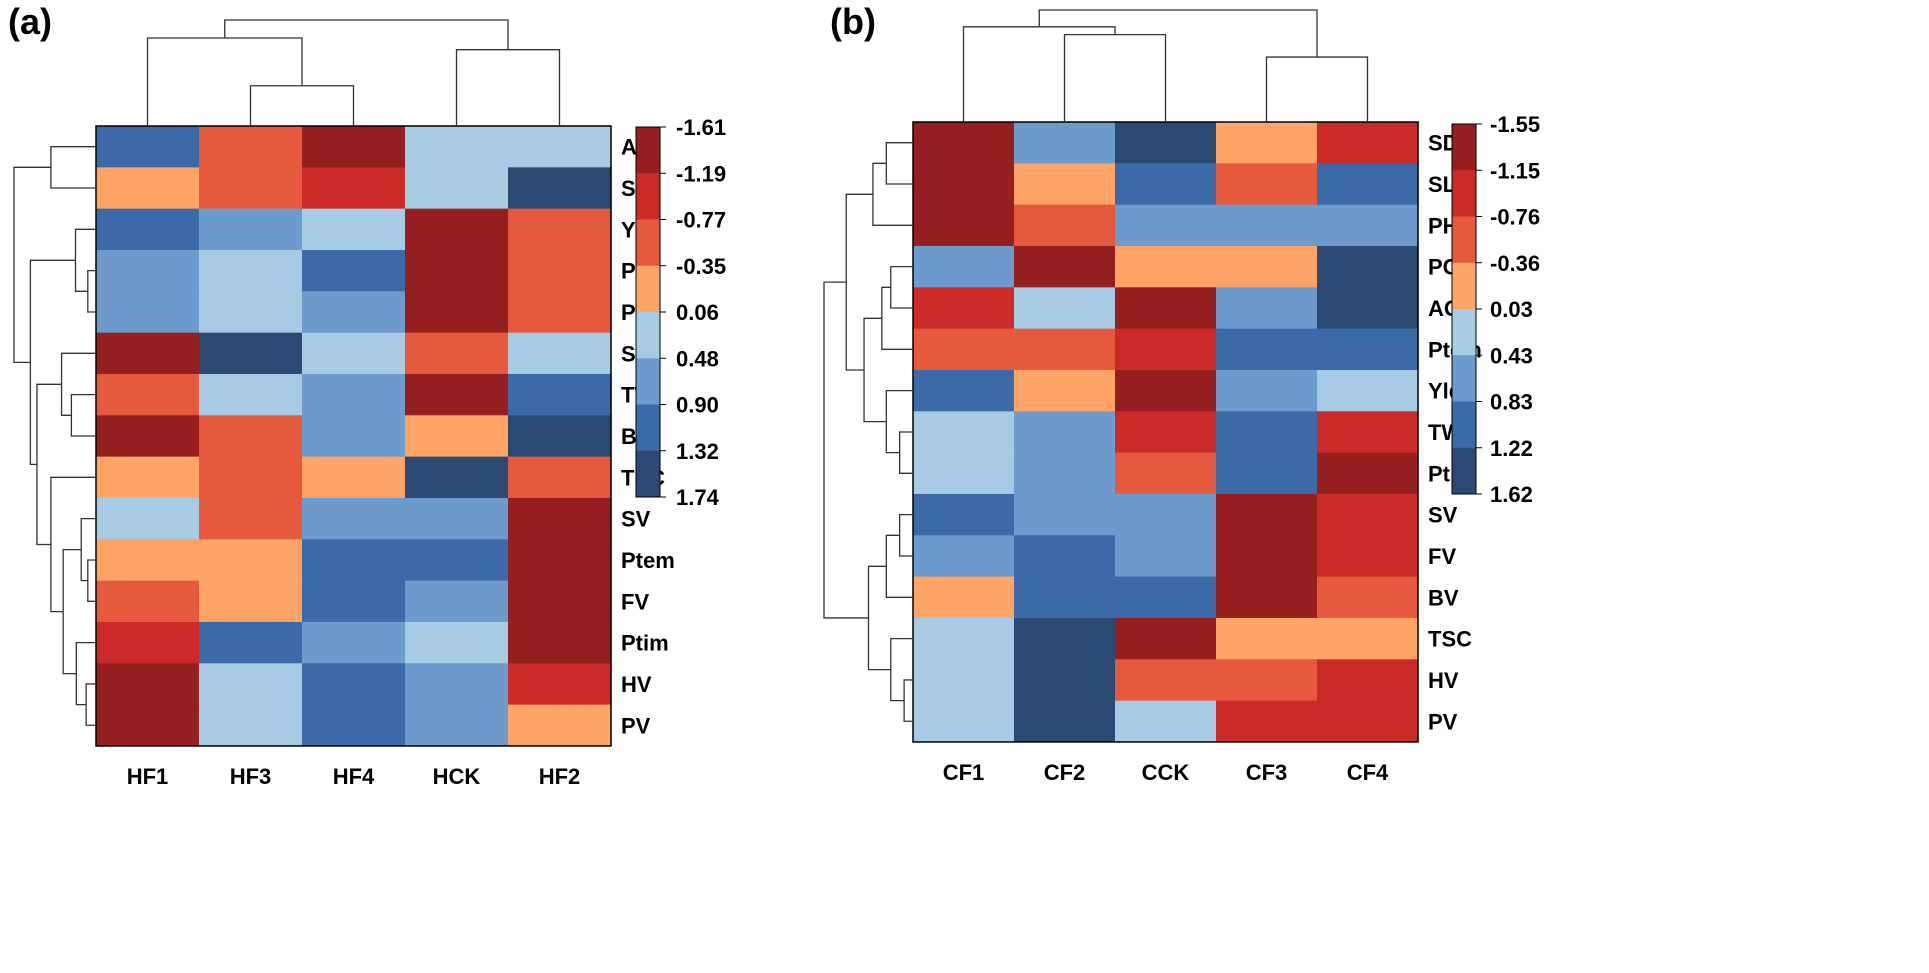 Image resolution: width=1929 pixels, height=973 pixels. I want to click on column-label: HF2, so click(560, 776).